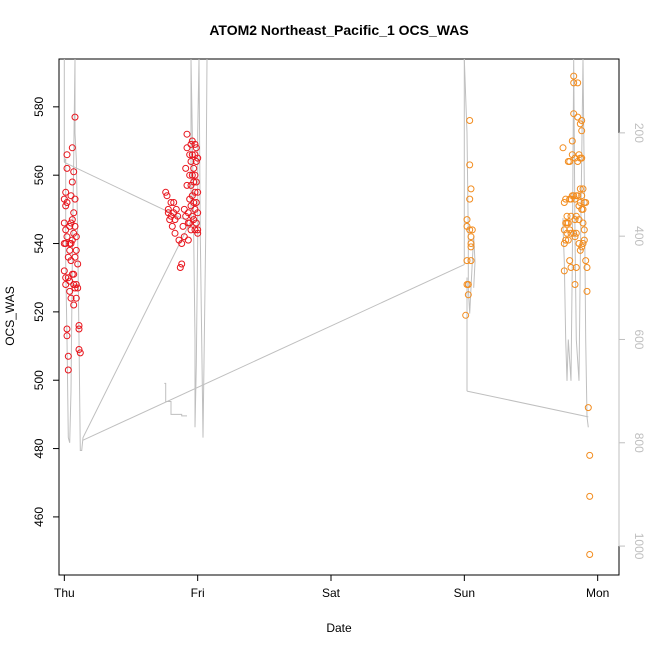 This screenshot has width=650, height=650. What do you see at coordinates (339, 628) in the screenshot?
I see `x-axis-label: Date` at bounding box center [339, 628].